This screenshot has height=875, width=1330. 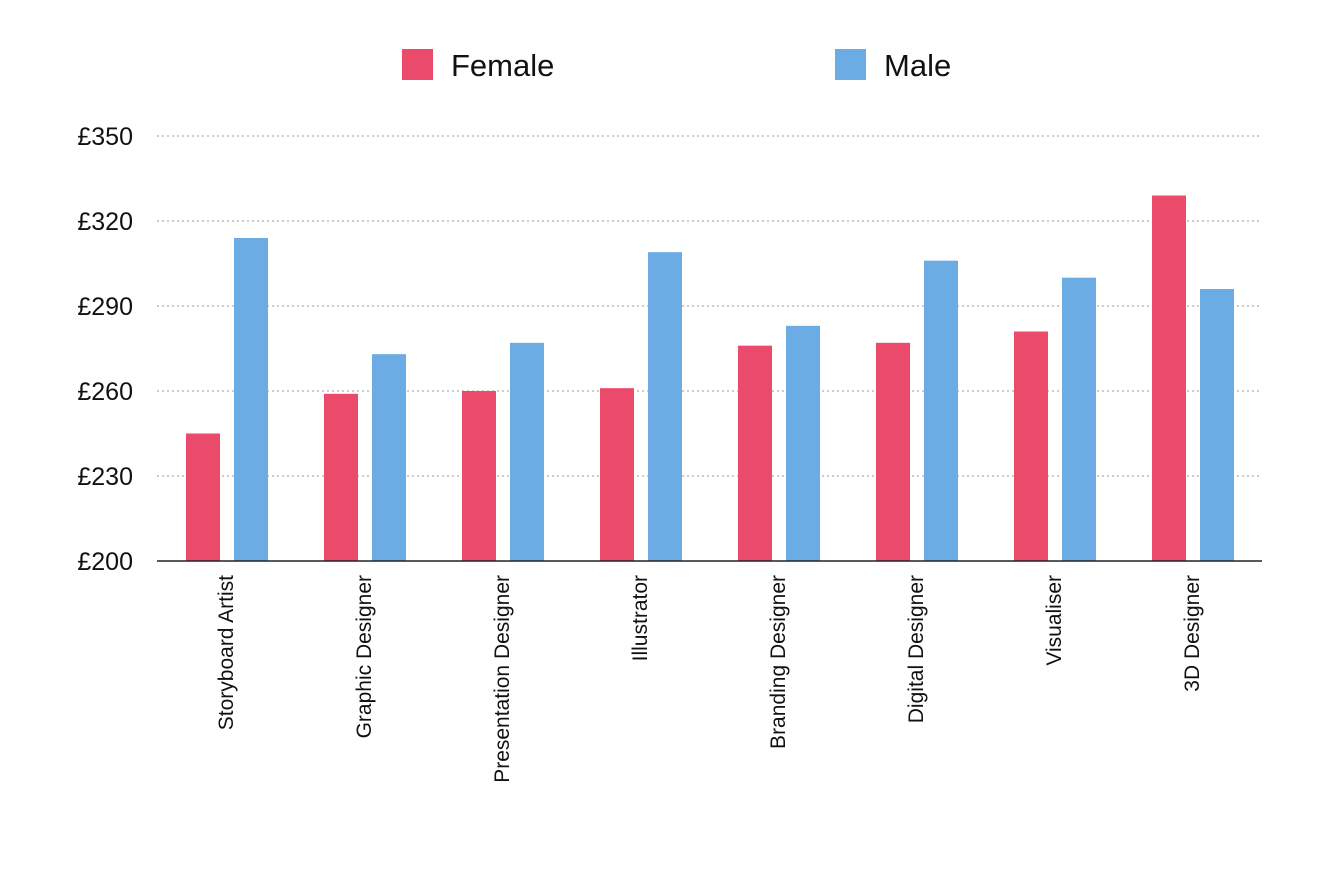 What do you see at coordinates (1031, 446) in the screenshot?
I see `bar-female-visualiser` at bounding box center [1031, 446].